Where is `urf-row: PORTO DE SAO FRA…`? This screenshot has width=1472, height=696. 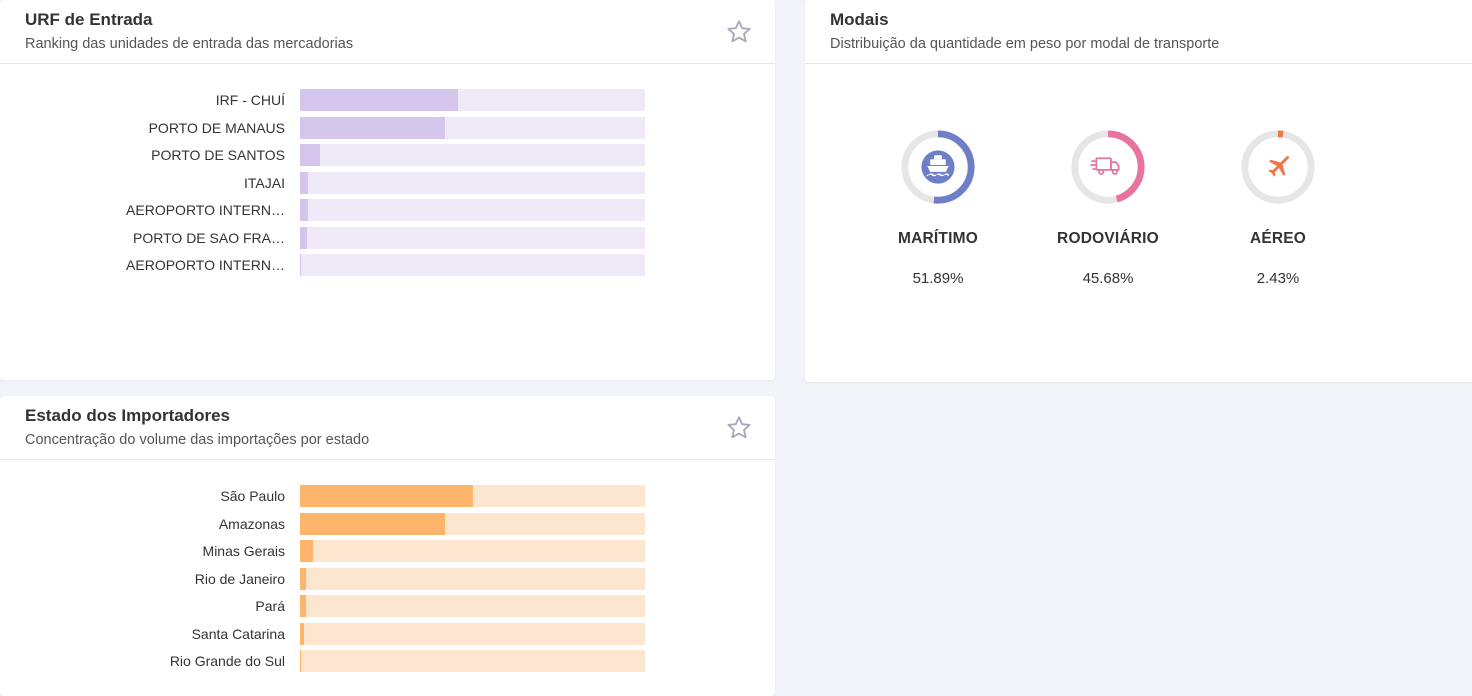 urf-row: PORTO DE SAO FRA… is located at coordinates (387, 237).